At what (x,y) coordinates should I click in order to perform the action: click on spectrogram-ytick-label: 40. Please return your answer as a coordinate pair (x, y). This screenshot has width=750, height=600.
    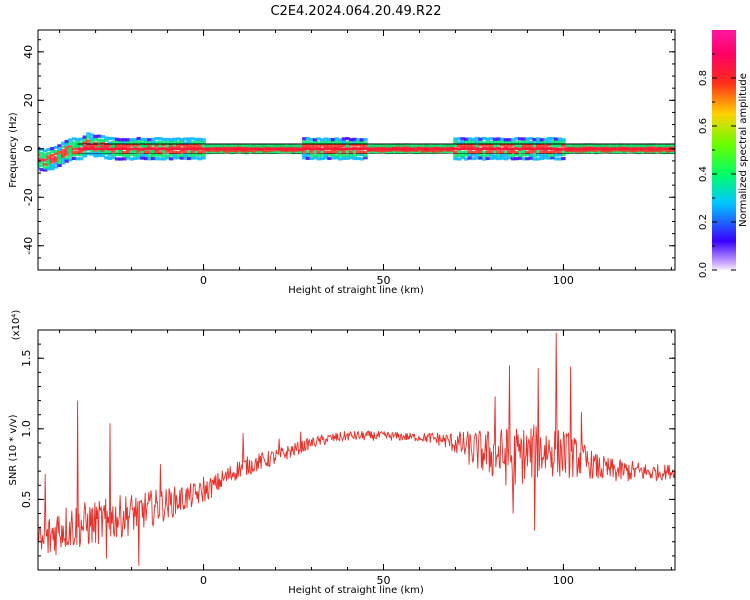
    Looking at the image, I should click on (28, 52).